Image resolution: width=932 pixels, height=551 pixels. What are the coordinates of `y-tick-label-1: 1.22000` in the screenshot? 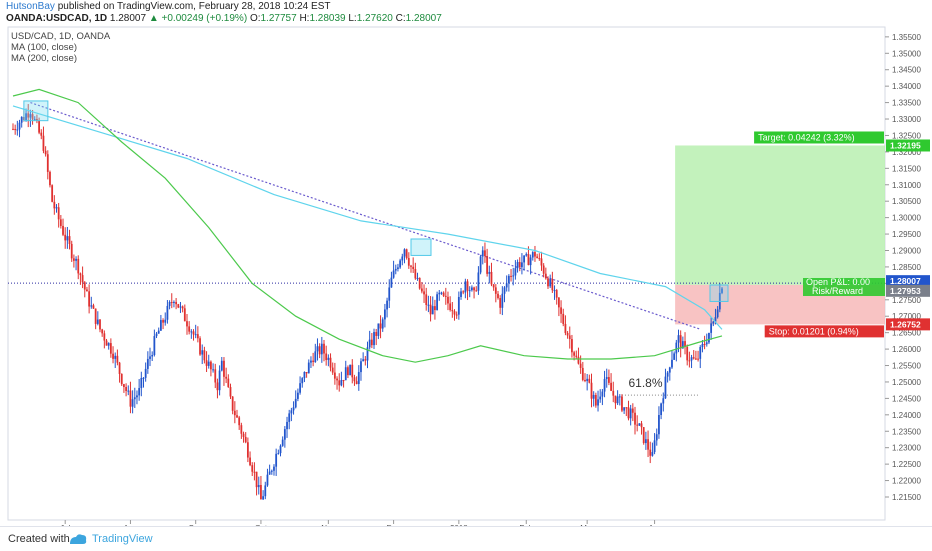 It's located at (906, 481).